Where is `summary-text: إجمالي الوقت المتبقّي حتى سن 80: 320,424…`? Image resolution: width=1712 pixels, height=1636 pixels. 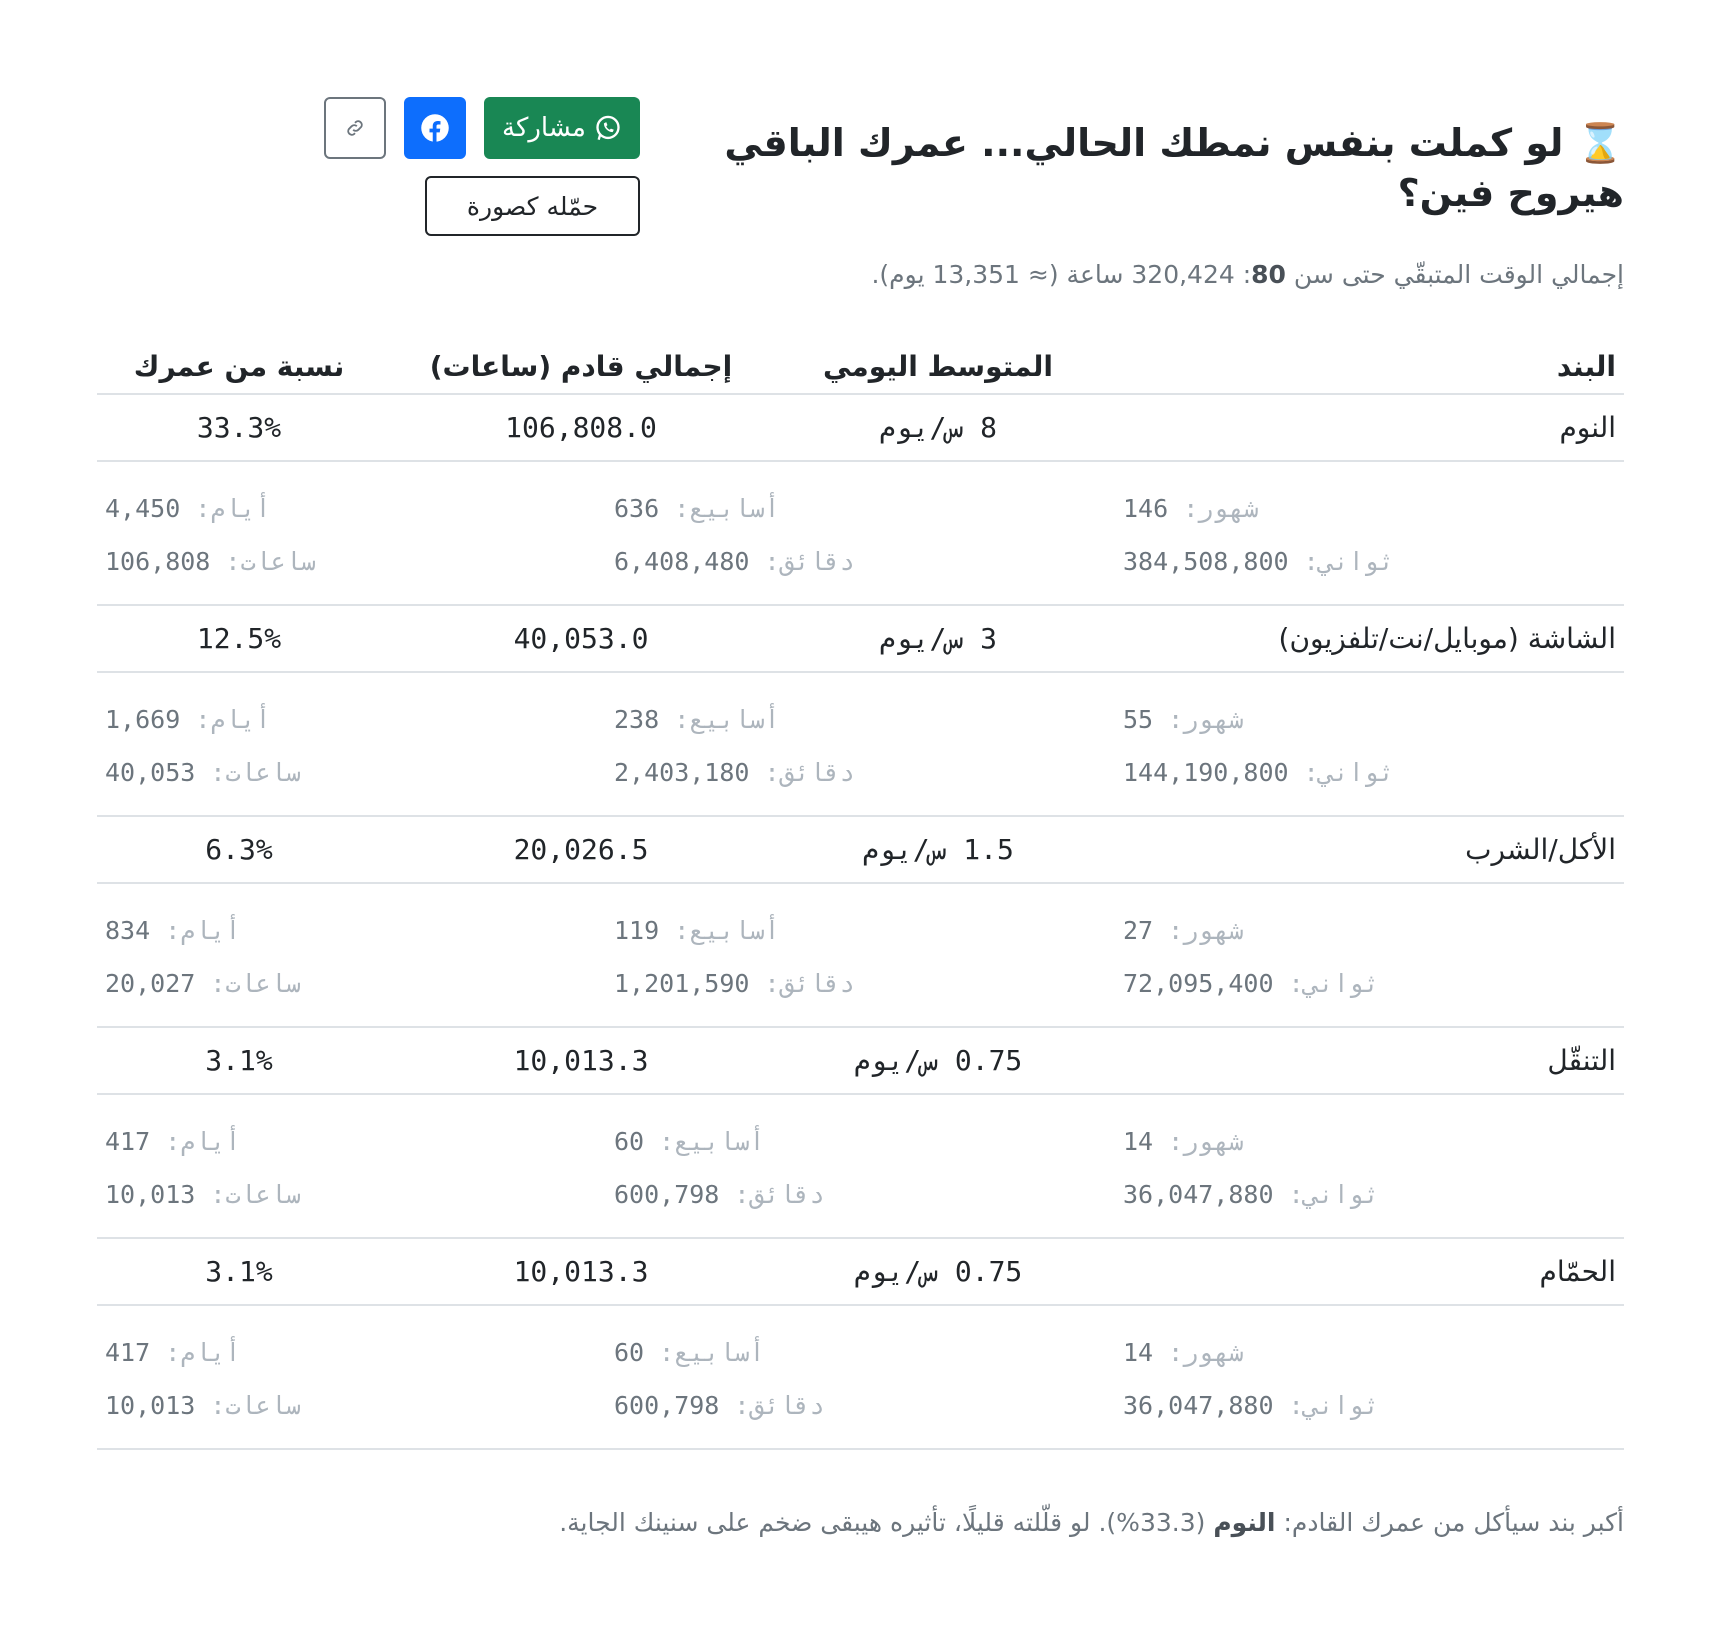
summary-text: إجمالي الوقت المتبقّي حتى سن 80: 320,424… is located at coordinates (1247, 274).